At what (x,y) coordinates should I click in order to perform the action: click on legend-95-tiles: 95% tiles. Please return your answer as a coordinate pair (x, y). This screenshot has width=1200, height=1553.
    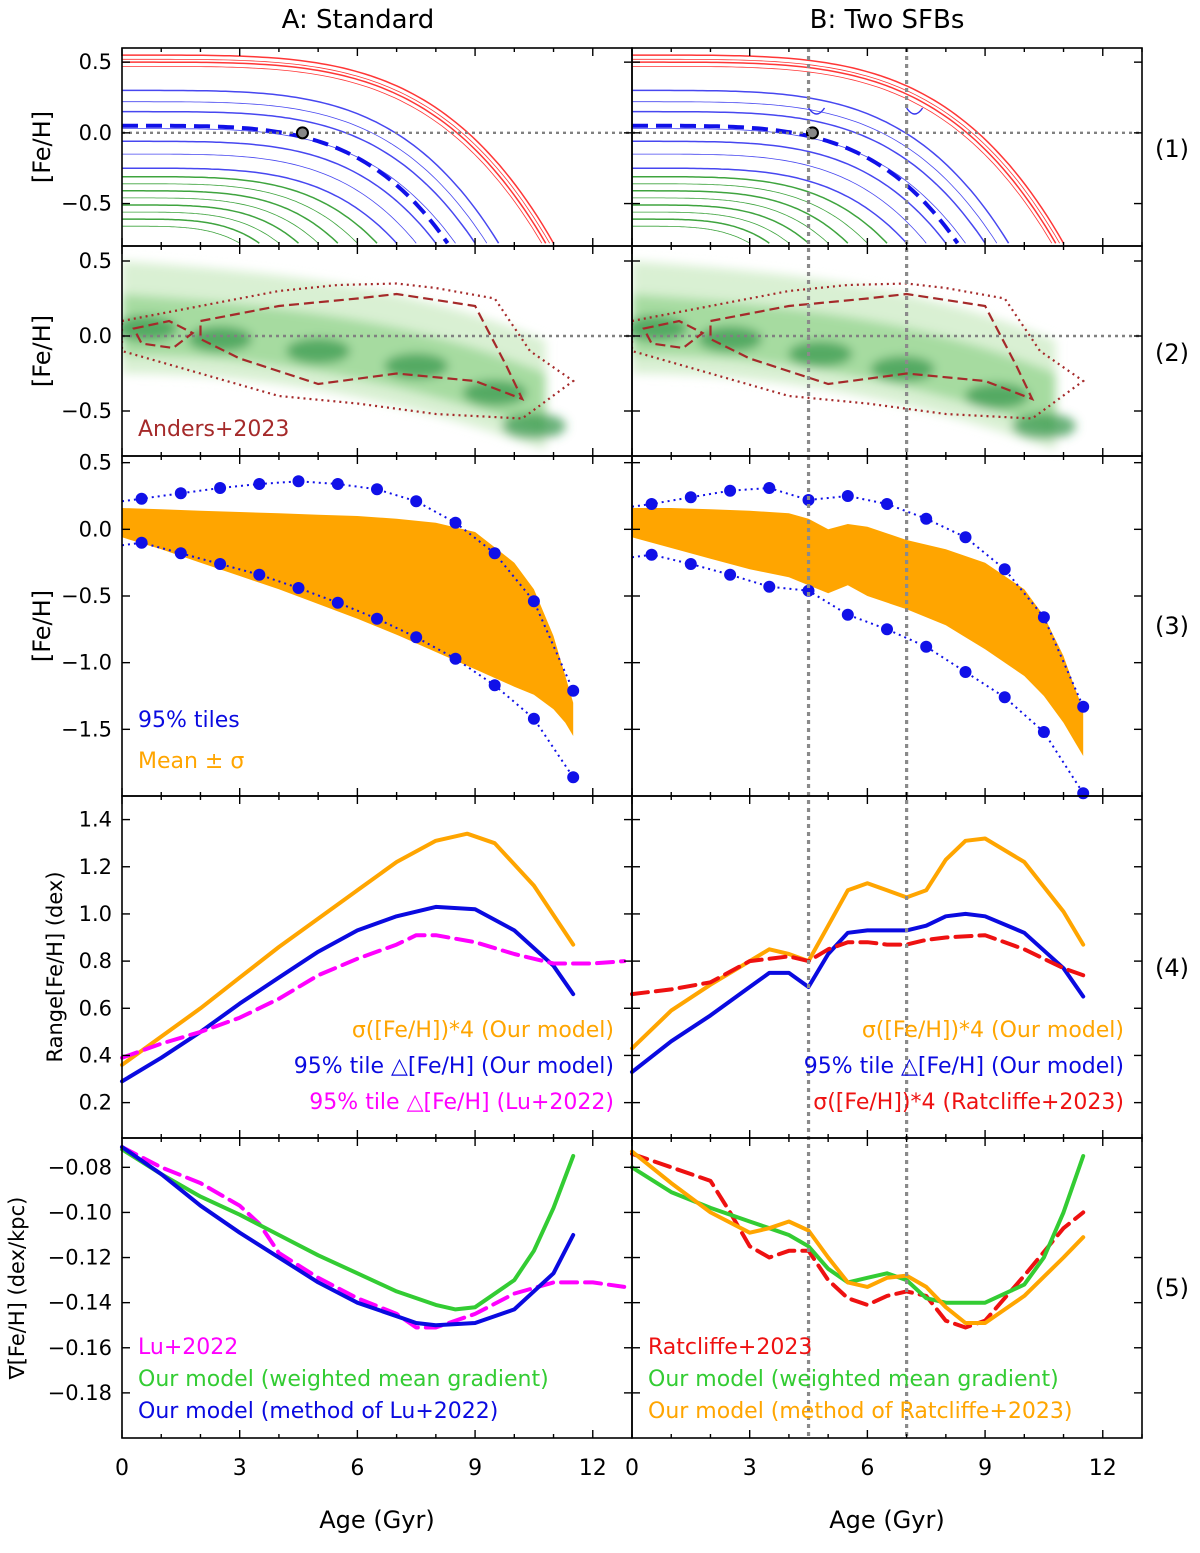
    Looking at the image, I should click on (189, 720).